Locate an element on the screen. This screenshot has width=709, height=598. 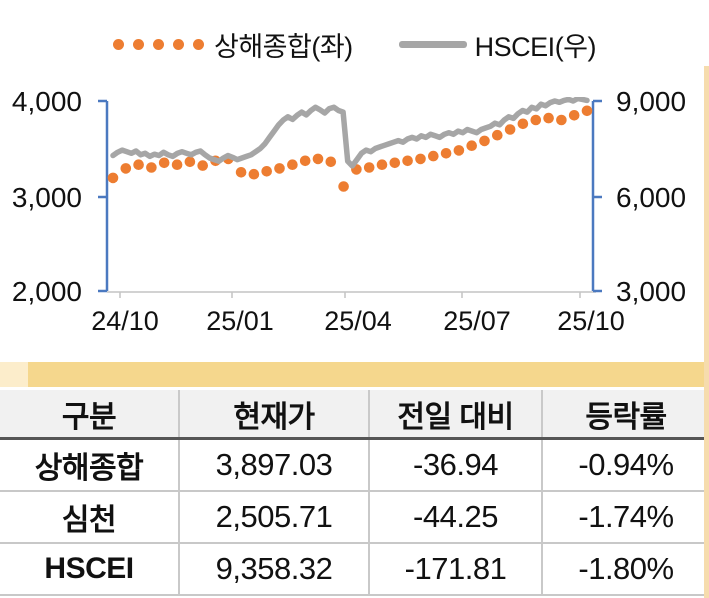
legend-label-shanghai: 상해종합(좌) is located at coordinates (283, 46).